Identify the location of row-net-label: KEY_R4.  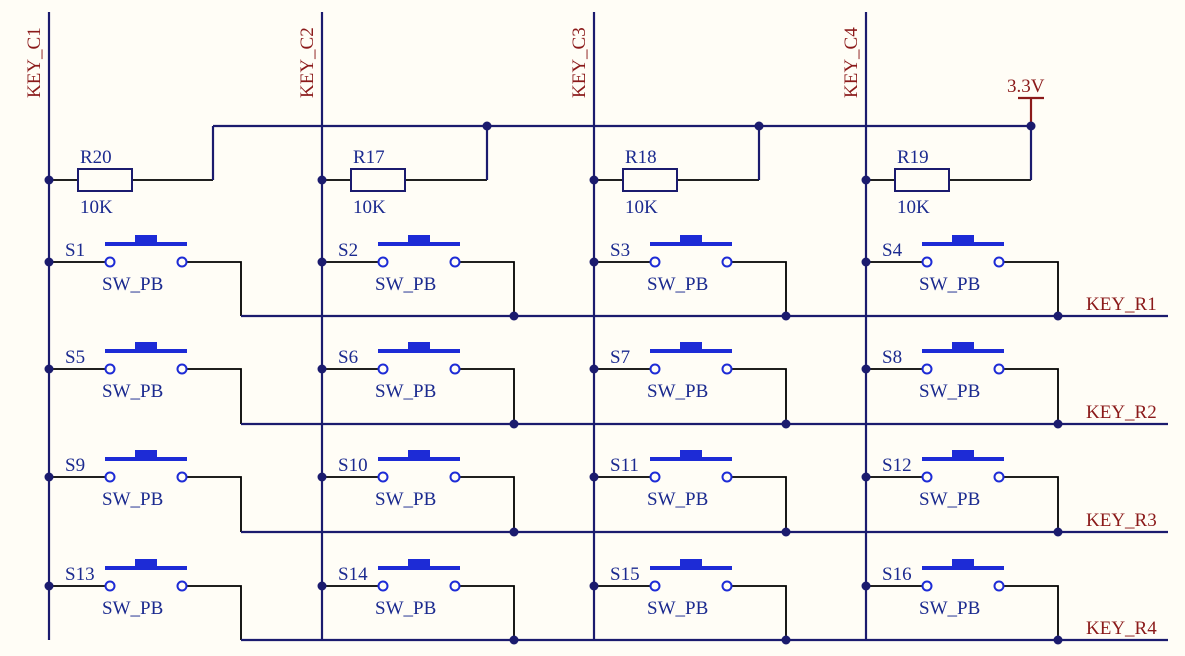
(1121, 628).